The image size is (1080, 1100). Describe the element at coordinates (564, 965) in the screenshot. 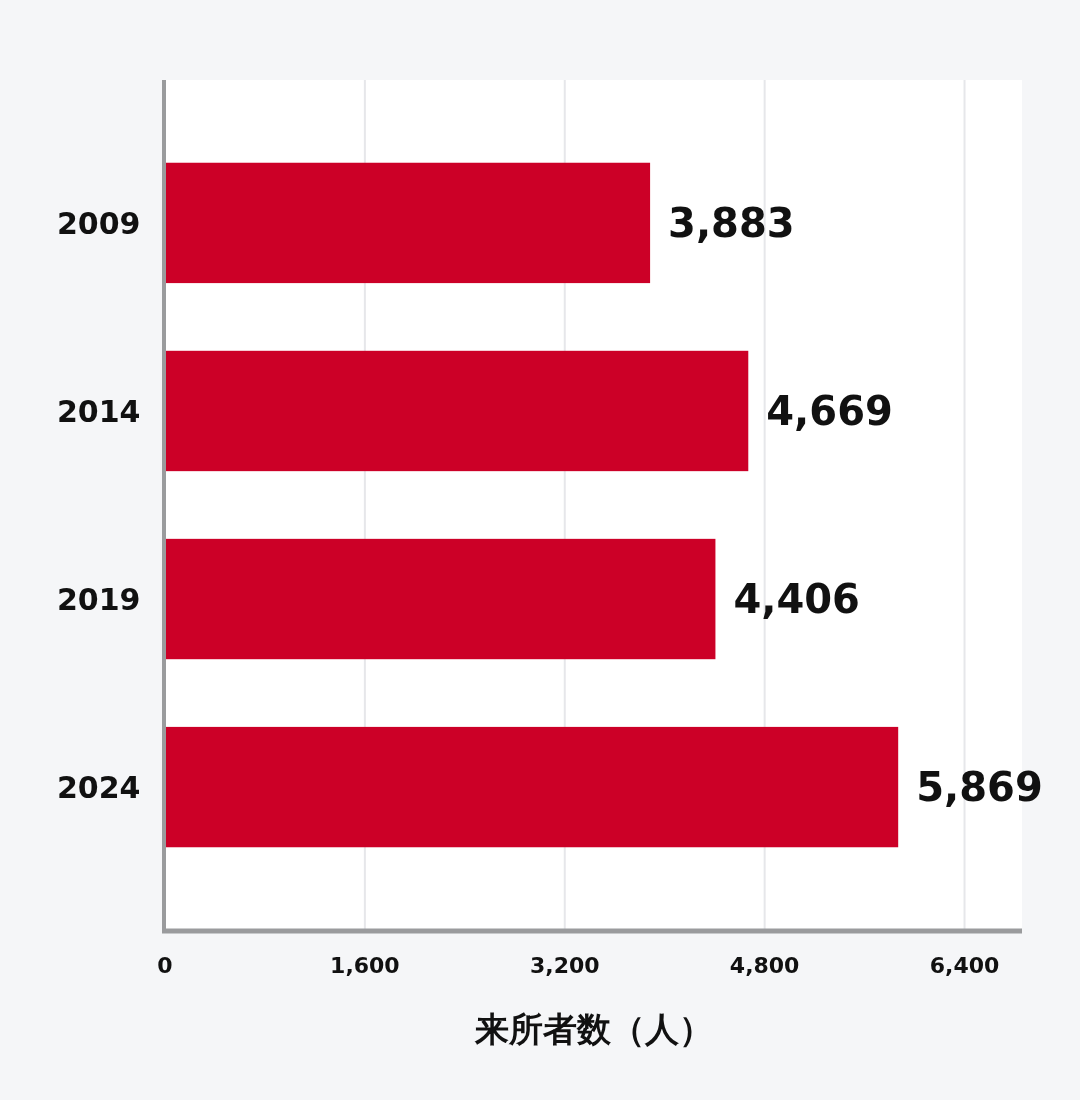

I see `x-tick-label: 3,200` at that location.